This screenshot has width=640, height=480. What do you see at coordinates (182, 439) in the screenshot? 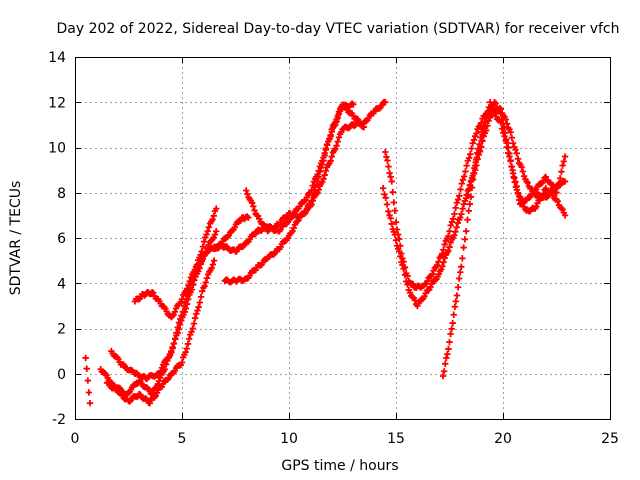
I see `x-tick-label: 5` at bounding box center [182, 439].